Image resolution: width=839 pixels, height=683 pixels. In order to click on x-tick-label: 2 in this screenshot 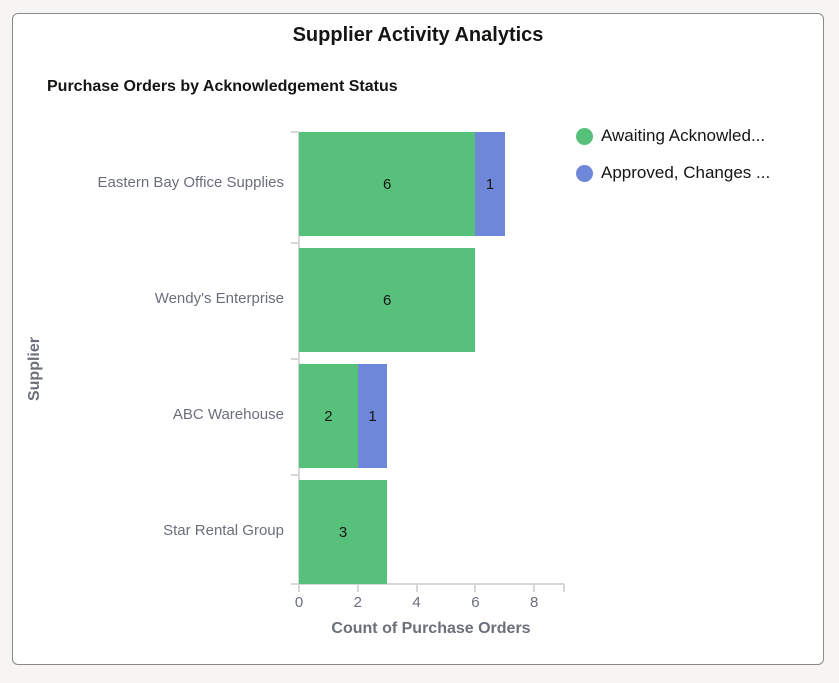, I will do `click(357, 602)`.